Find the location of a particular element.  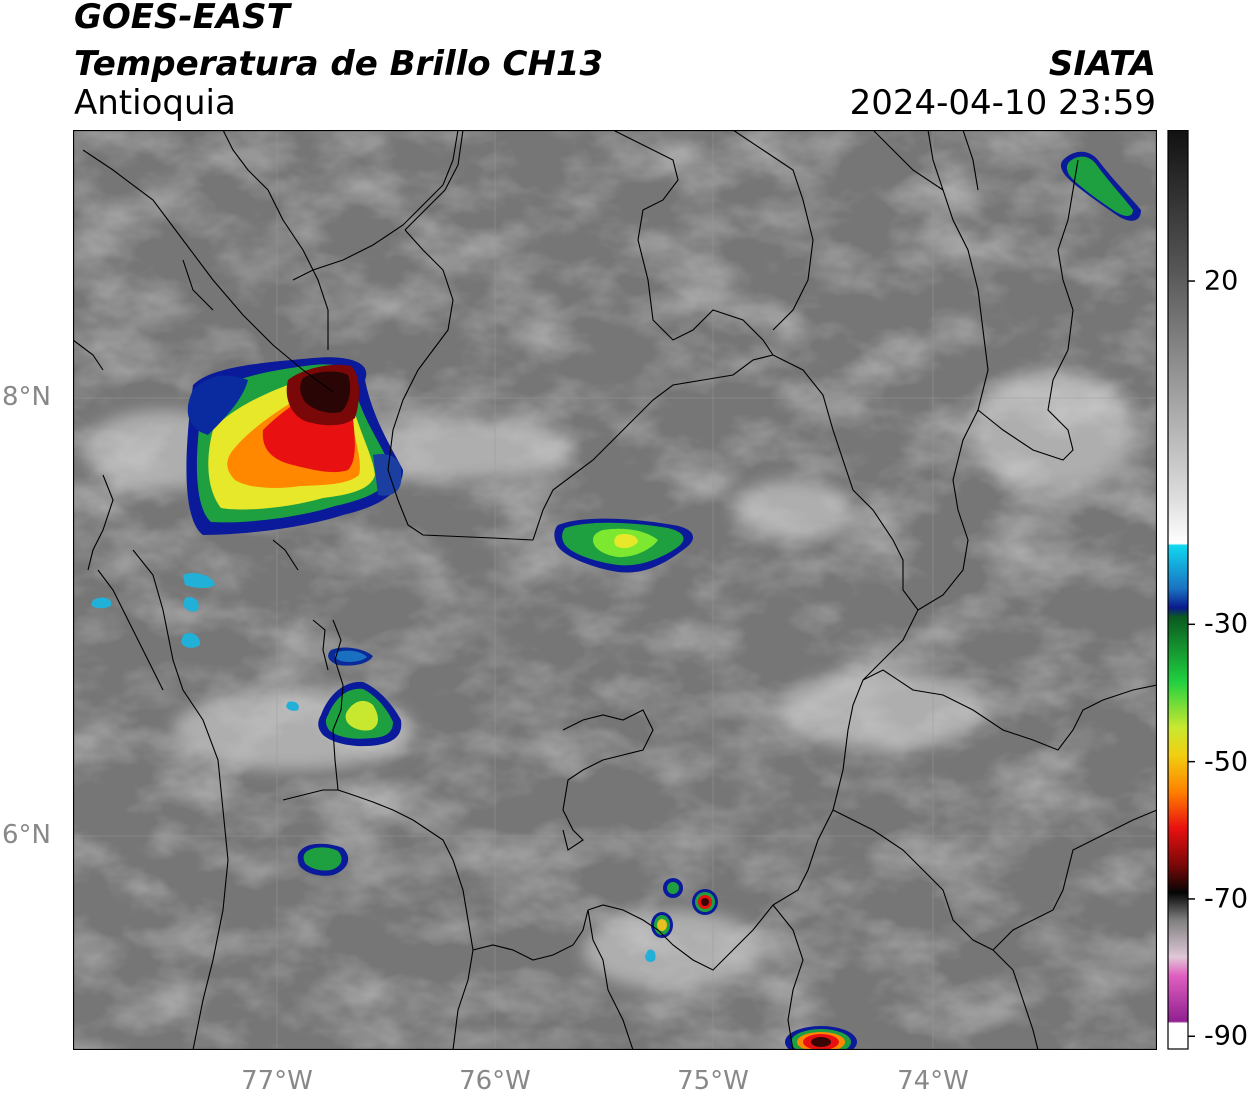

lat-label-8n: 8°N is located at coordinates (26, 397).